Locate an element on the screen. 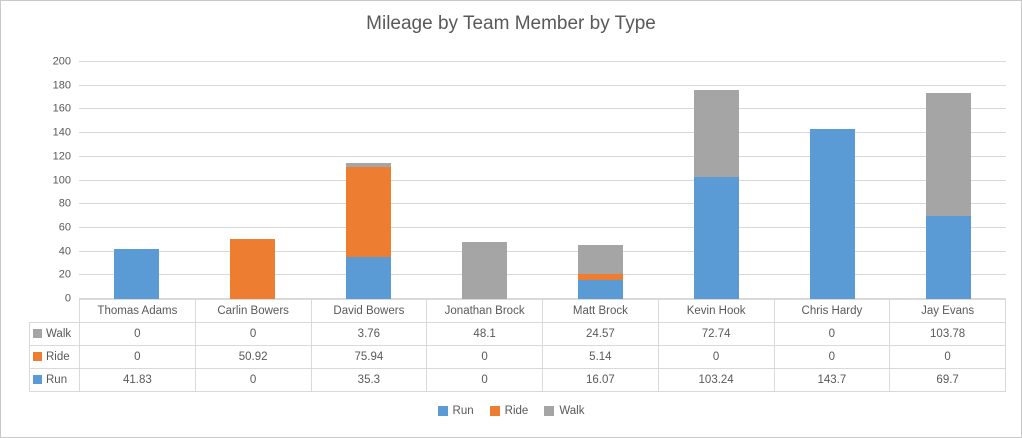 The height and width of the screenshot is (438, 1022). table-cell-run-jay-evans: 69.7 is located at coordinates (947, 380).